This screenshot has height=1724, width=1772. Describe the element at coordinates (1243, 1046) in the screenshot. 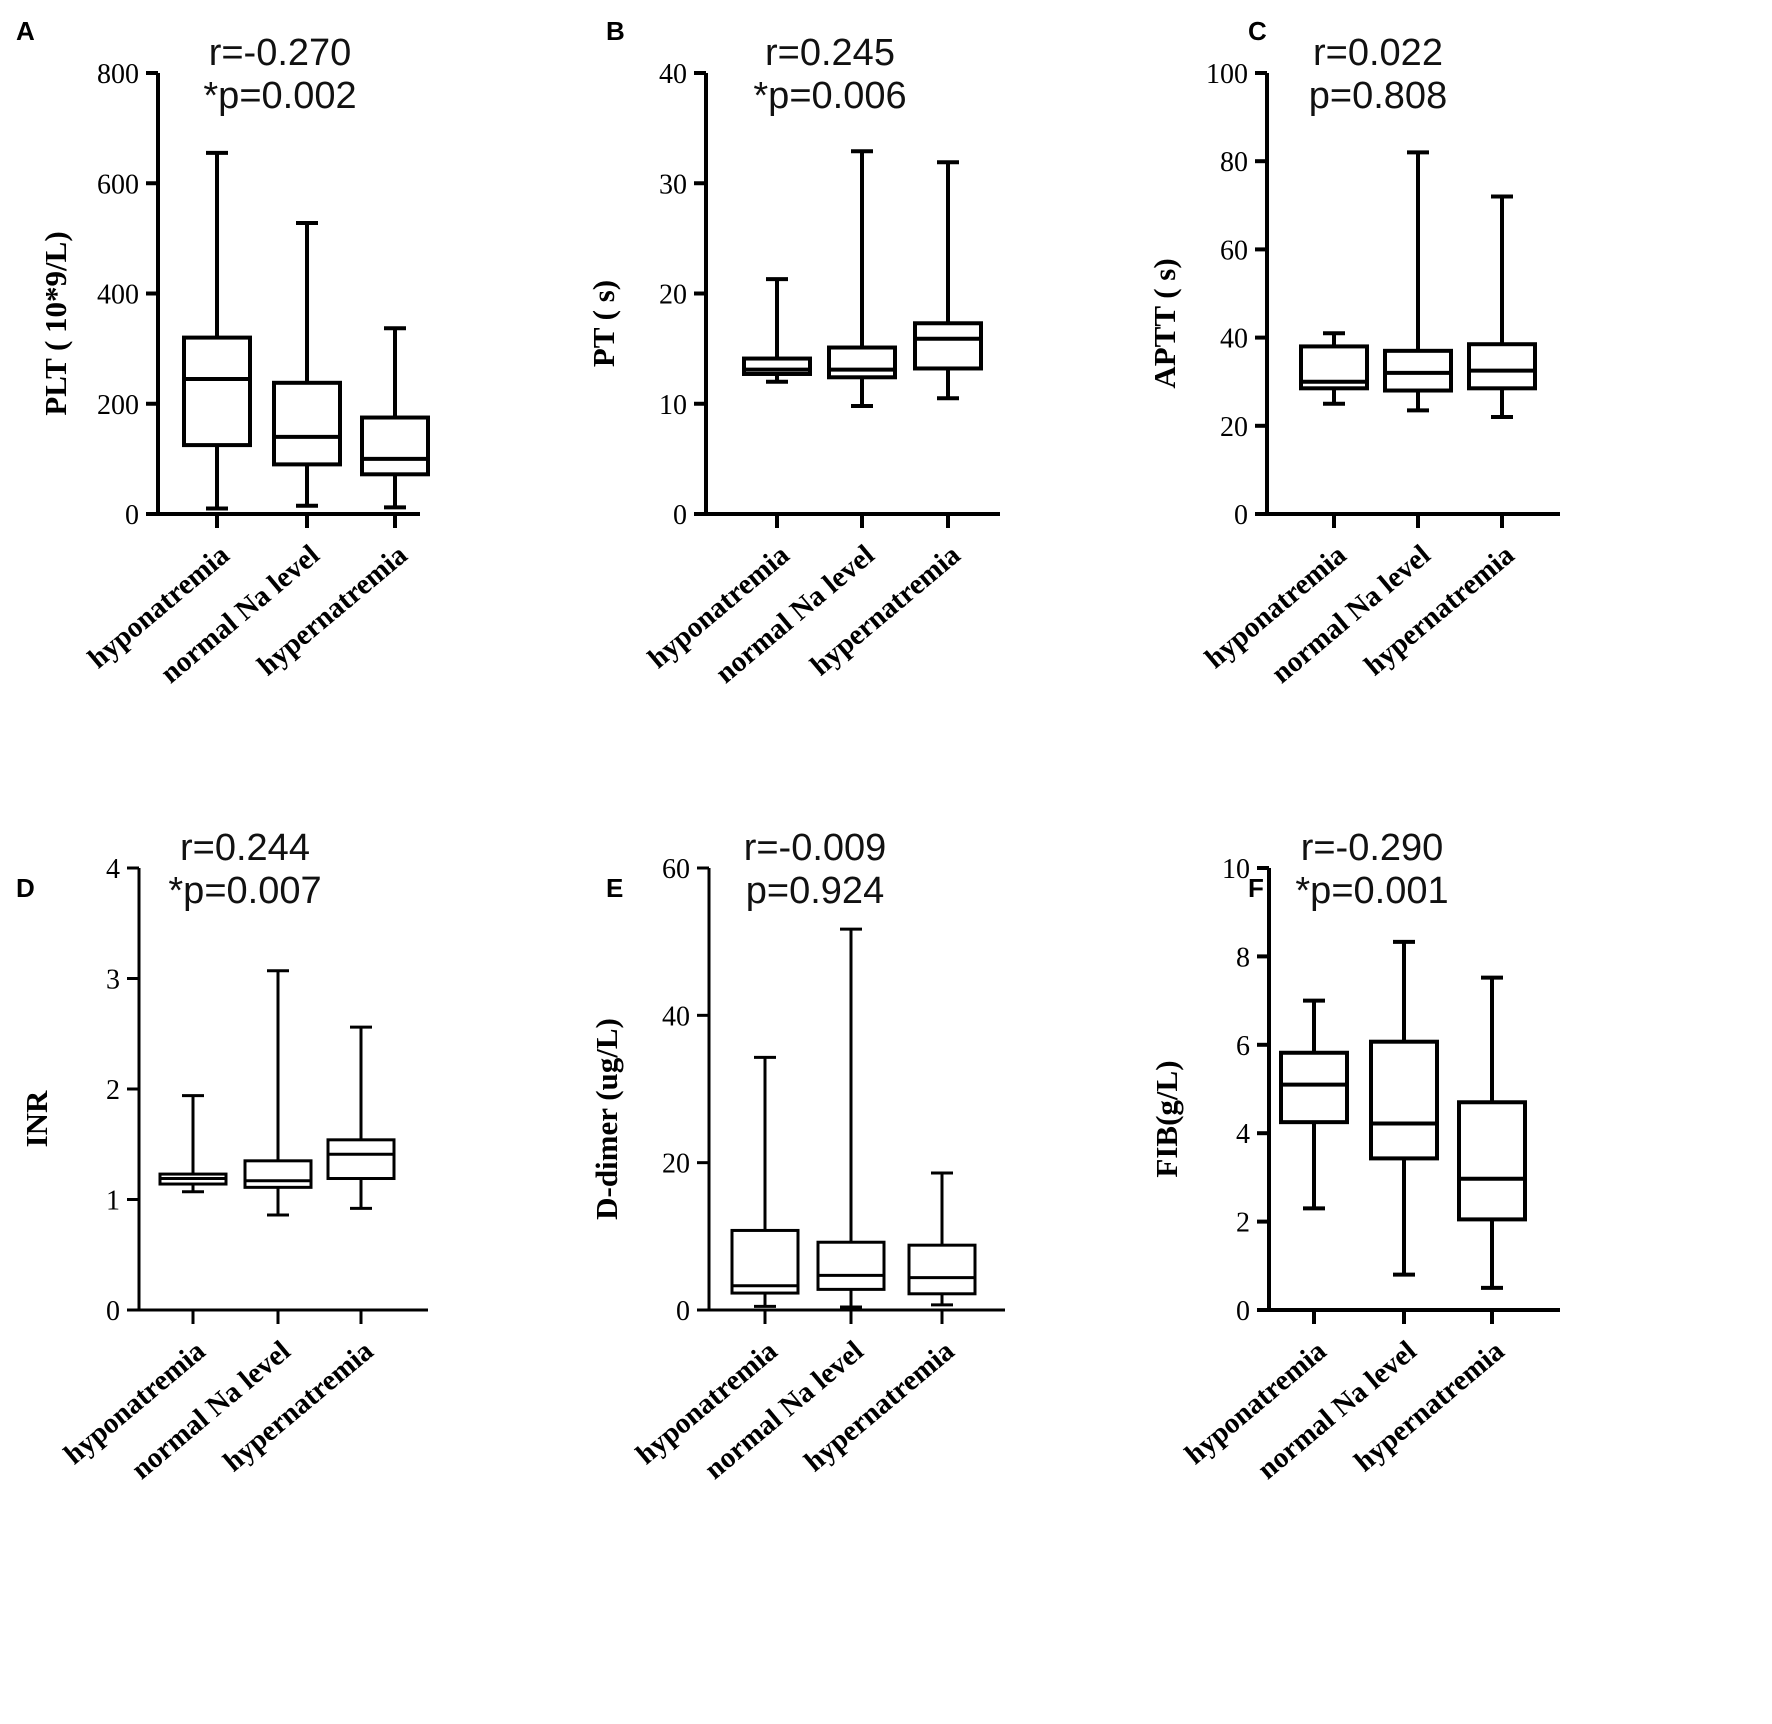

I see `panel-f-y-tick-label: 6` at that location.